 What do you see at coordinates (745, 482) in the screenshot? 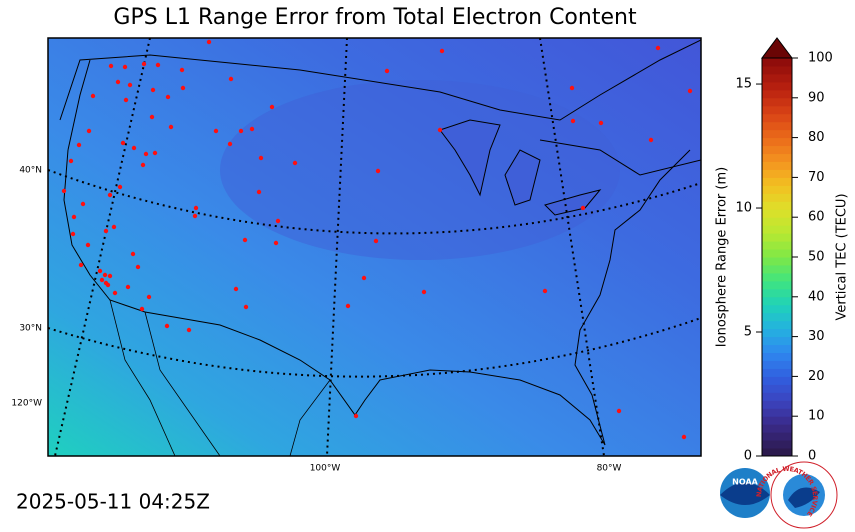
I see `noaa-text: NOAA` at bounding box center [745, 482].